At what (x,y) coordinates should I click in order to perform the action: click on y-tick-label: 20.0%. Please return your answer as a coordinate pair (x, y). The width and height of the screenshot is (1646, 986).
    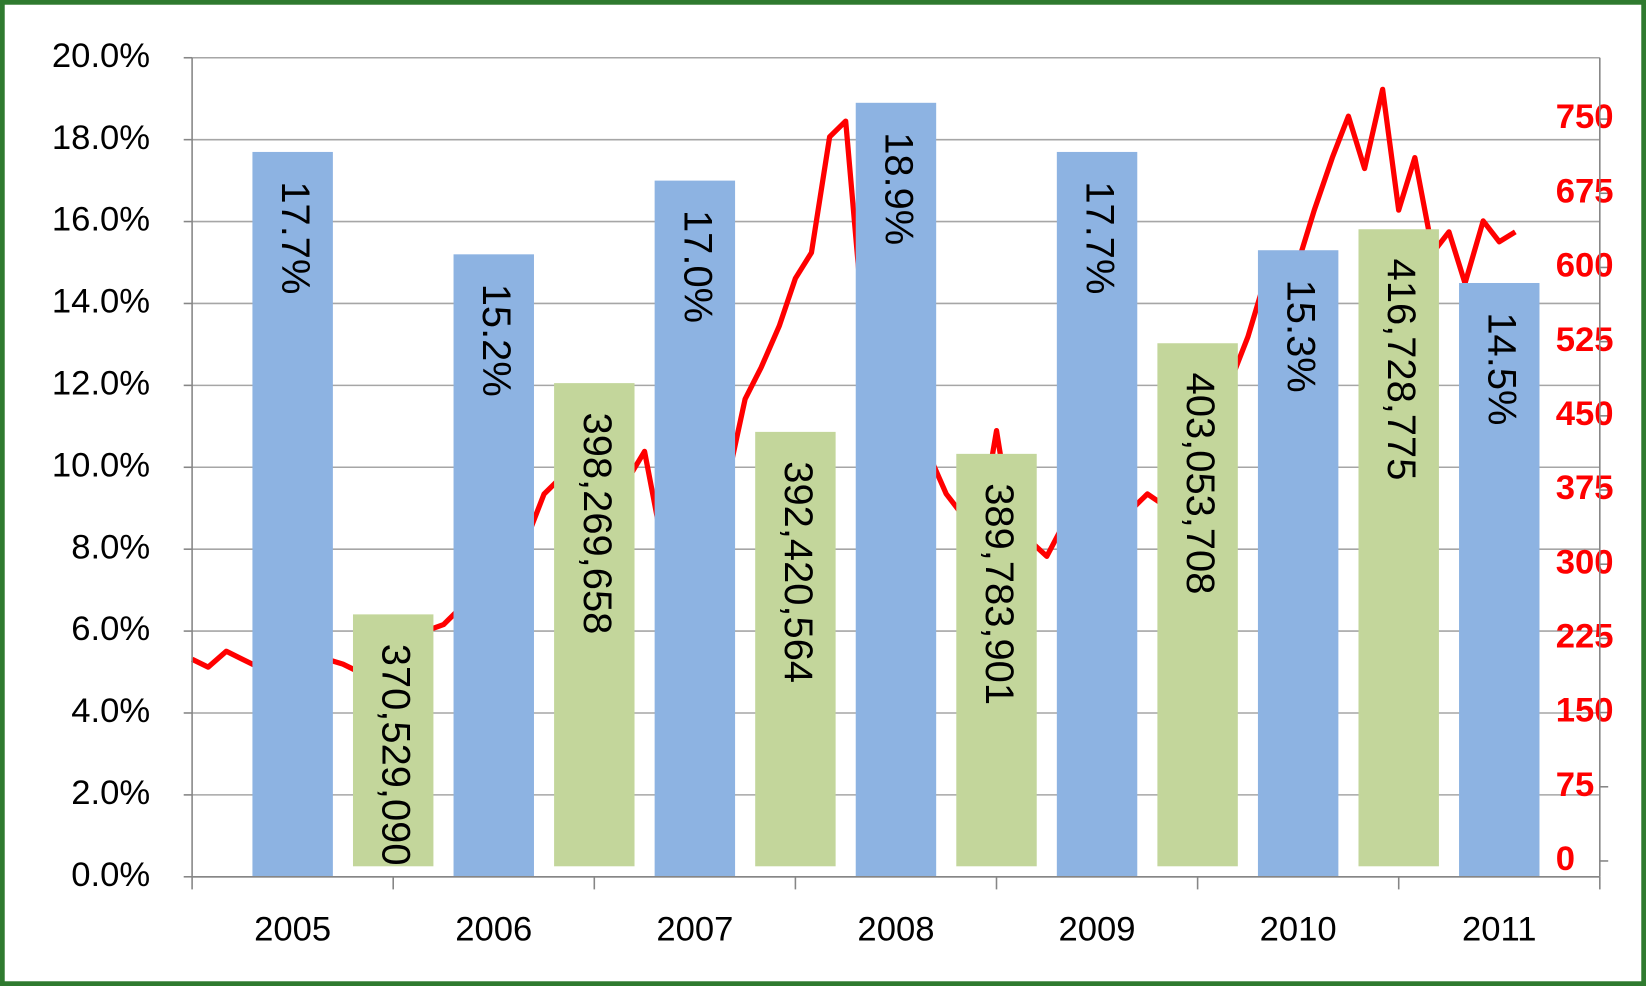
    Looking at the image, I should click on (101, 56).